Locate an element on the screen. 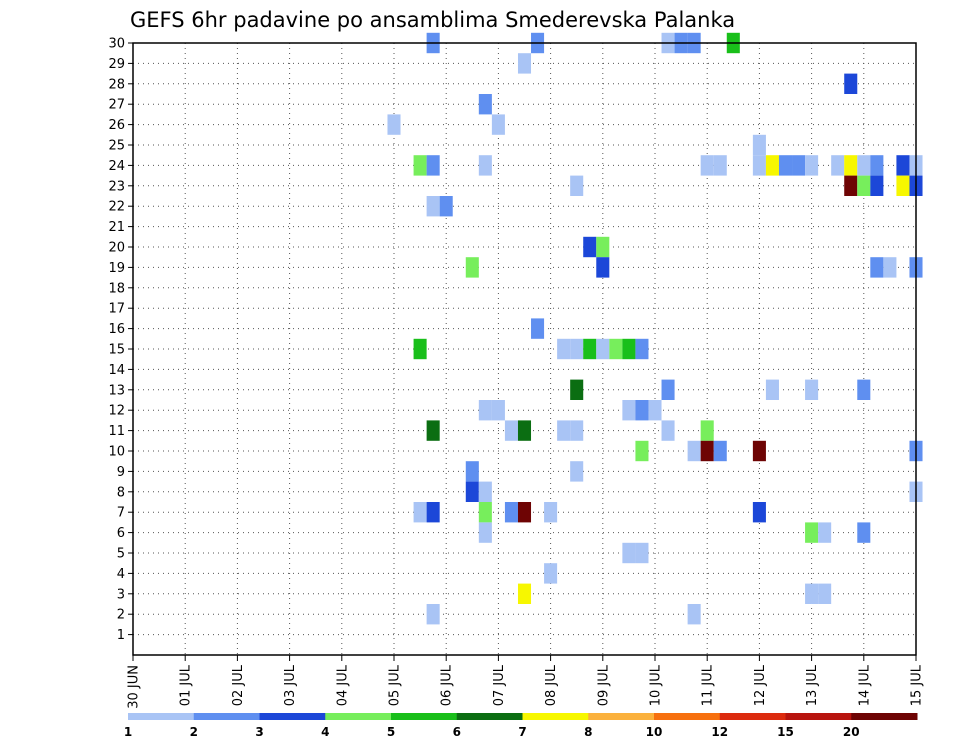 The height and width of the screenshot is (742, 960). y-tick-label: 22 is located at coordinates (116, 207).